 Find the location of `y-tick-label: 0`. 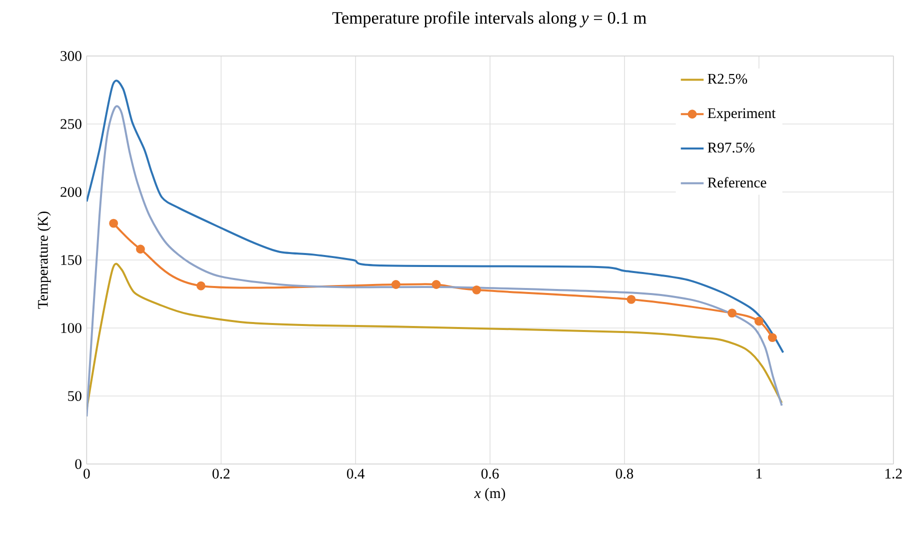

y-tick-label: 0 is located at coordinates (78, 464).